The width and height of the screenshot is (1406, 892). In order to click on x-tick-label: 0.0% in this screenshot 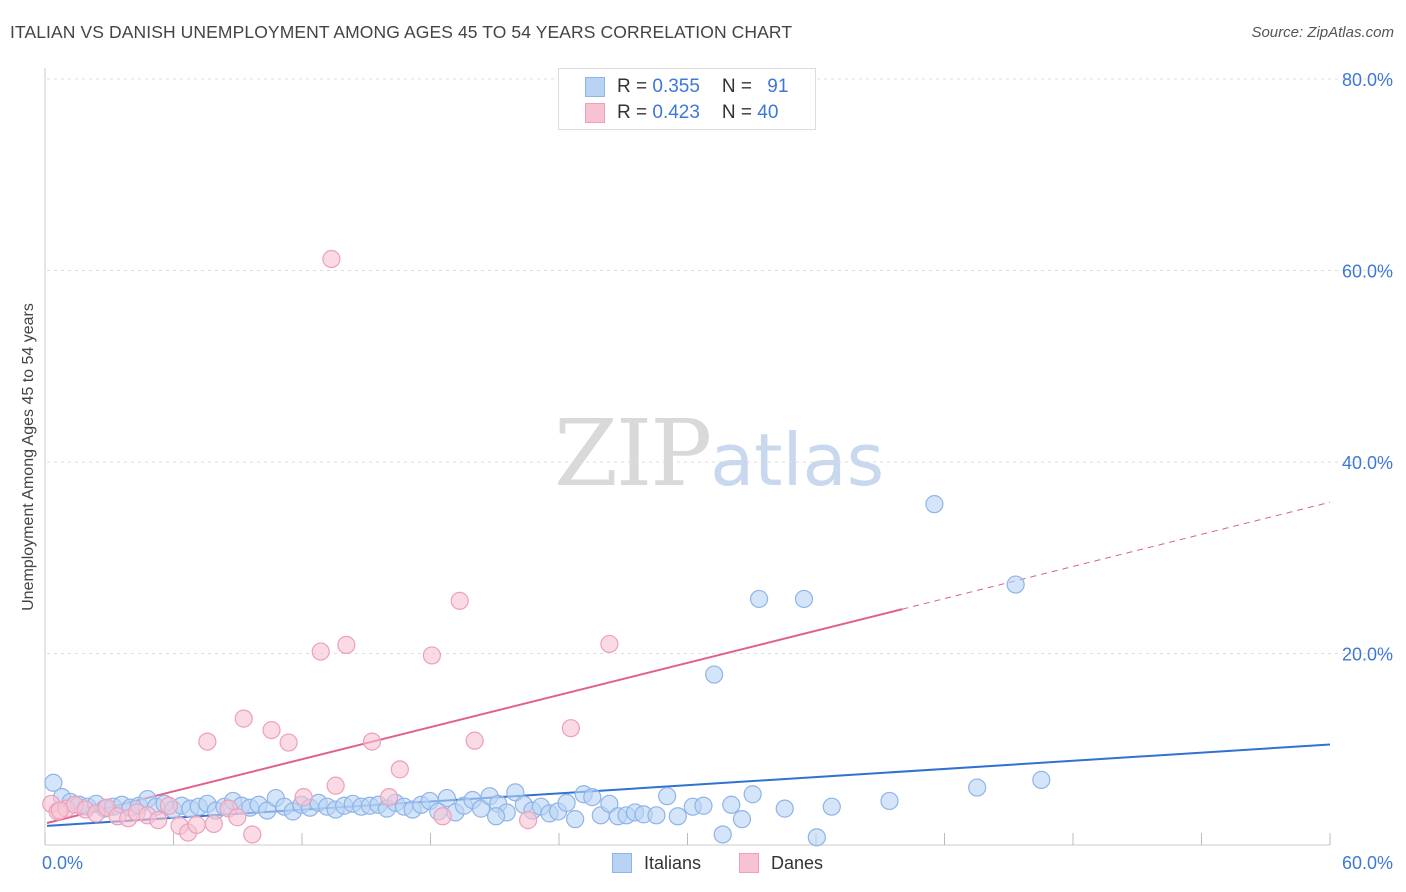, I will do `click(62, 863)`.